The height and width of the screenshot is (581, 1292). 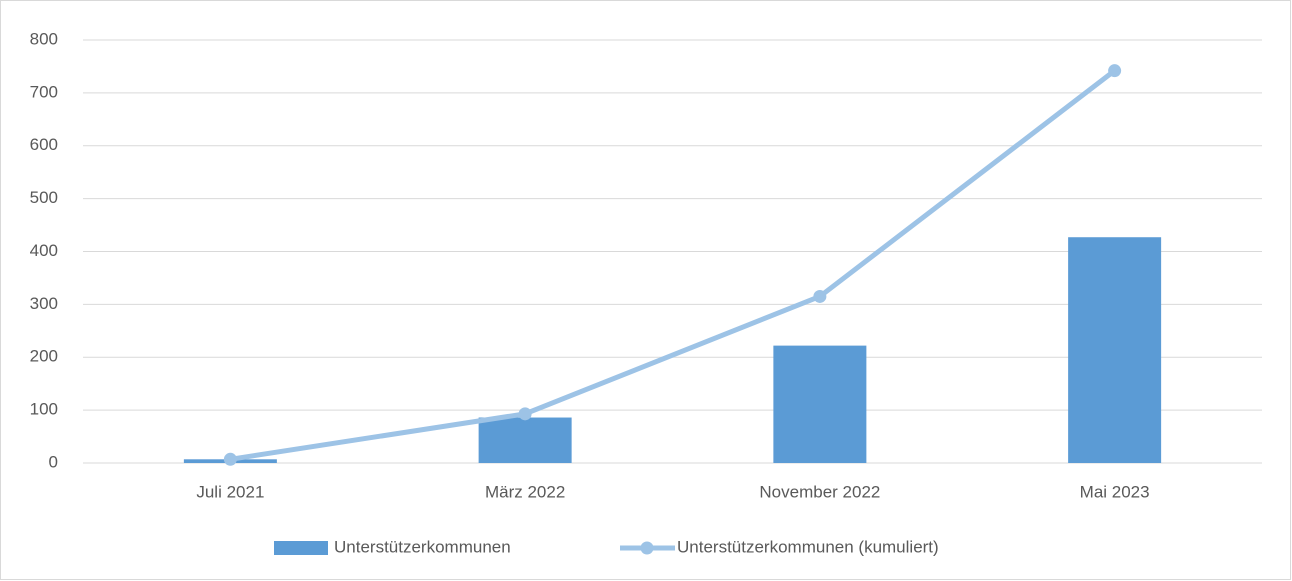 What do you see at coordinates (44, 197) in the screenshot?
I see `y-tick-label: 500` at bounding box center [44, 197].